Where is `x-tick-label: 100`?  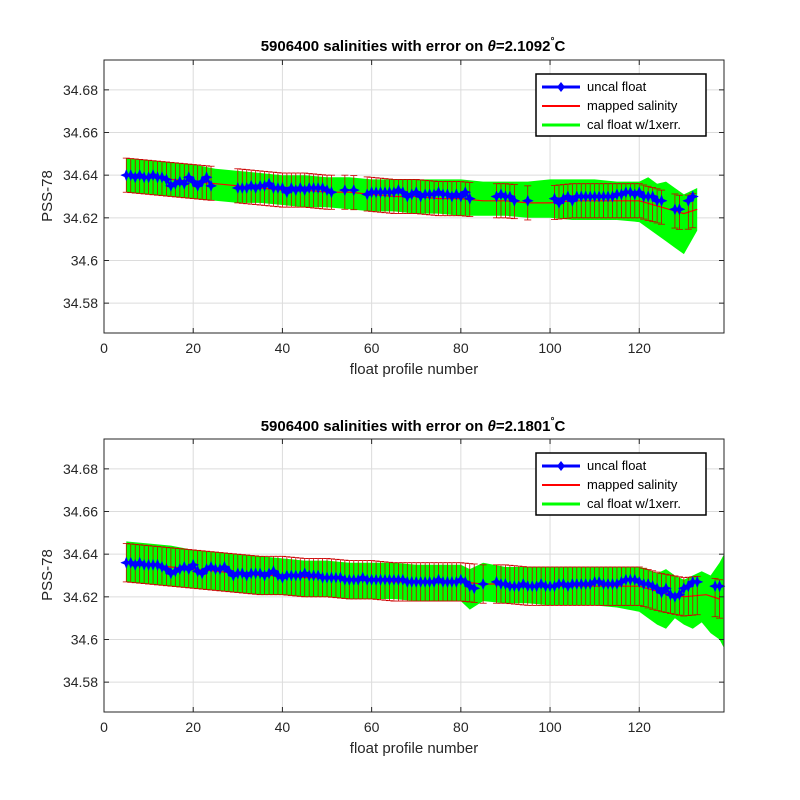 x-tick-label: 100 is located at coordinates (550, 727).